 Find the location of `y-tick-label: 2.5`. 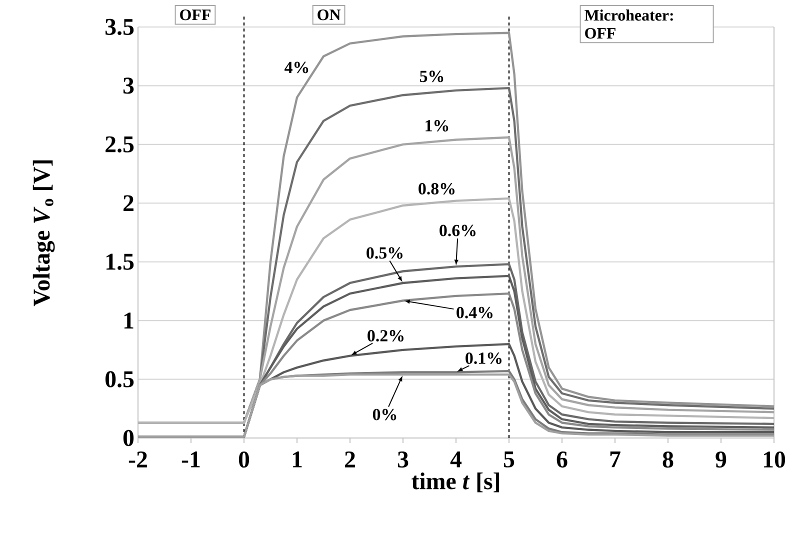

y-tick-label: 2.5 is located at coordinates (120, 144).